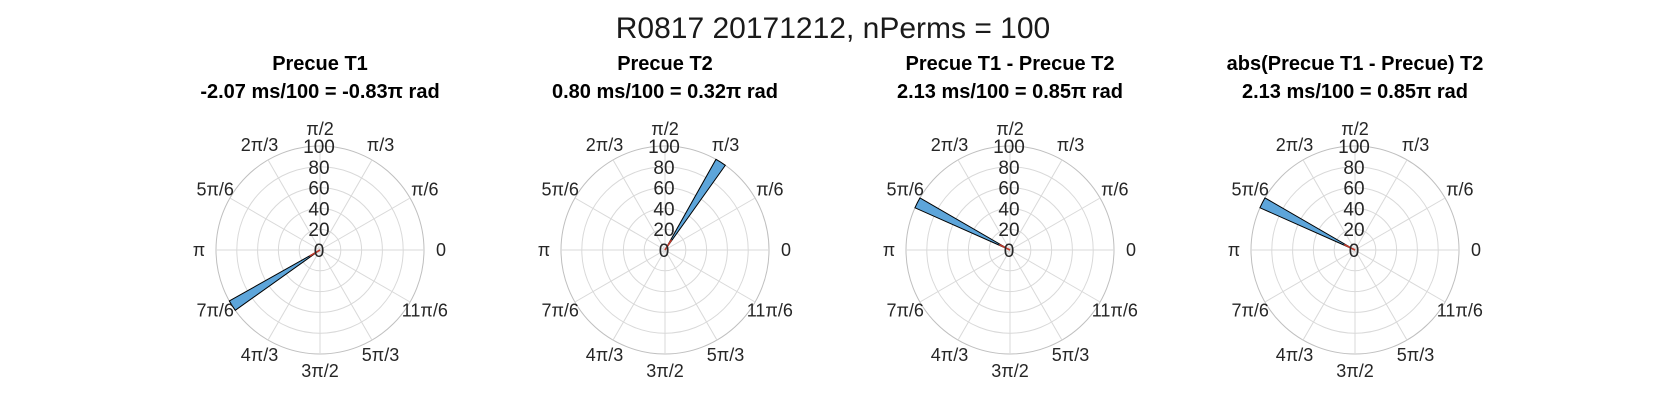  What do you see at coordinates (1010, 92) in the screenshot?
I see `panel-subtitle: 2.13 ms/100 = 0.85π rad` at bounding box center [1010, 92].